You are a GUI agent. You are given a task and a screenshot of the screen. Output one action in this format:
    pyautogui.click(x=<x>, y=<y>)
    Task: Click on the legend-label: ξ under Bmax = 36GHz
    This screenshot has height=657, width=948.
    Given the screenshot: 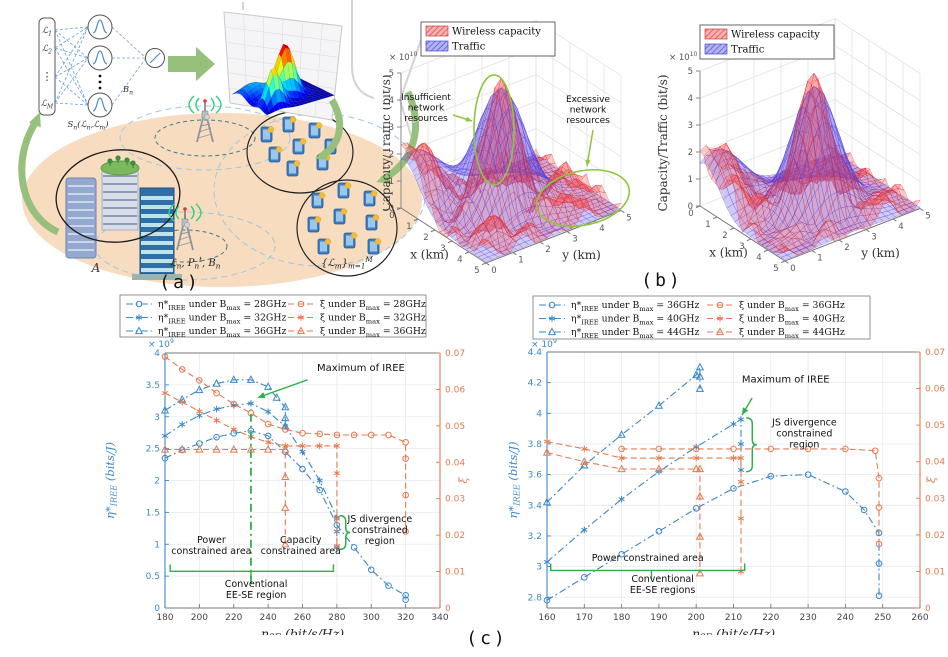 What is the action you would take?
    pyautogui.click(x=792, y=306)
    